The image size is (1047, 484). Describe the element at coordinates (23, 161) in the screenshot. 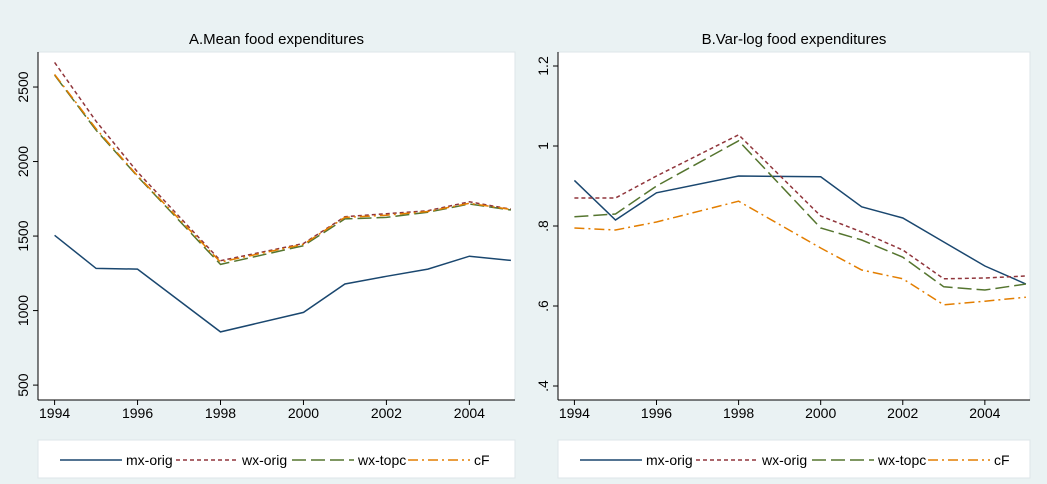

I see `y-tick-label: 2000` at that location.